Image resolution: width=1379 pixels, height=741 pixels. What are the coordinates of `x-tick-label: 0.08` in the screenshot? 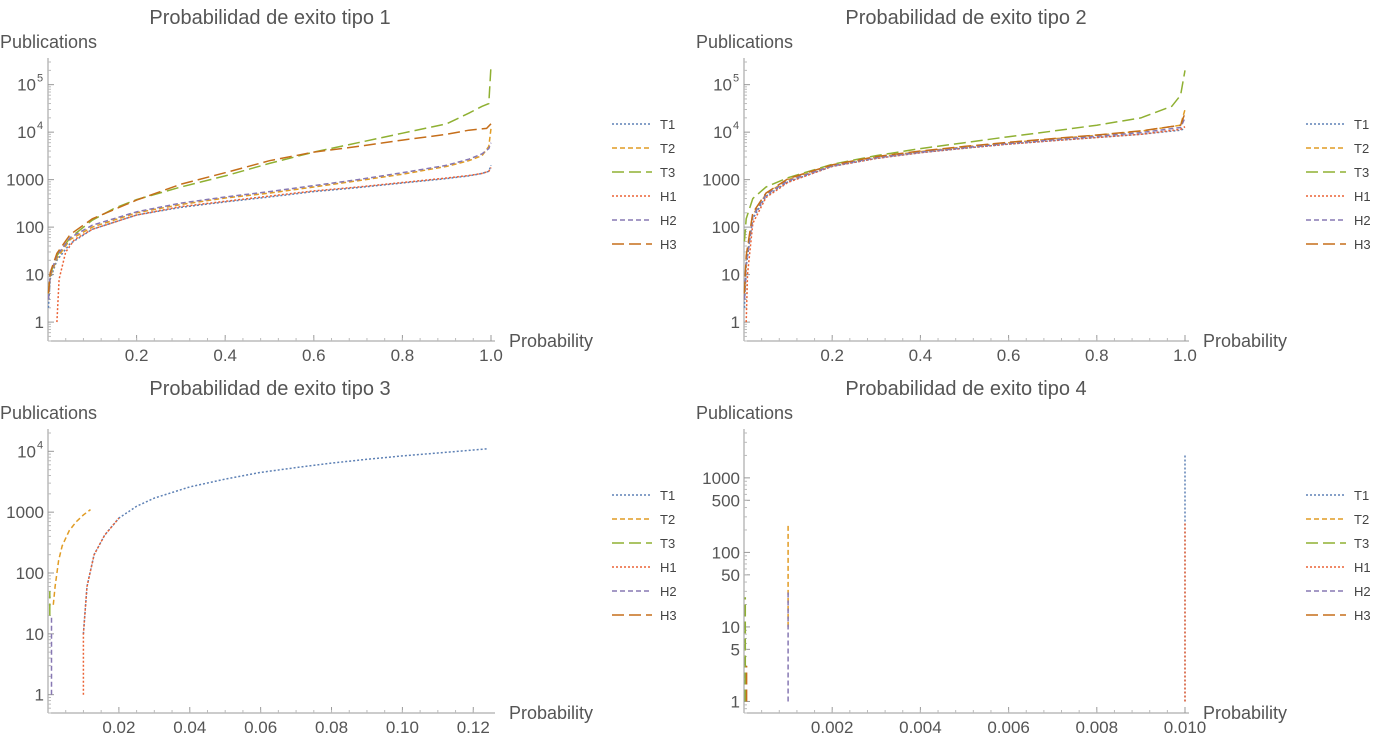 It's located at (331, 727).